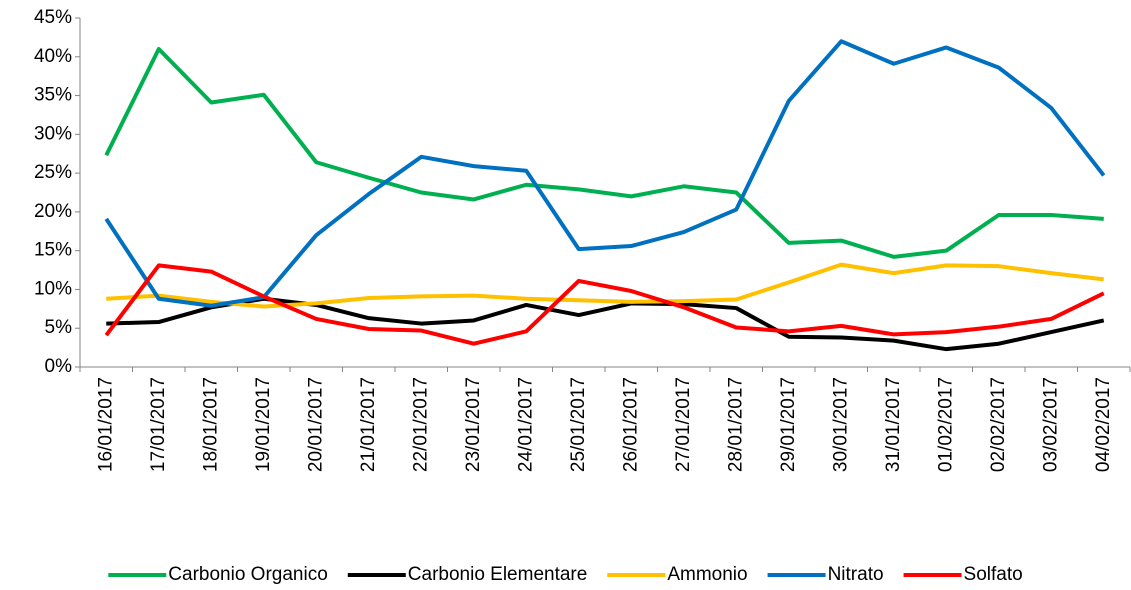 This screenshot has height=590, width=1131. What do you see at coordinates (158, 424) in the screenshot?
I see `x-tick-label: 17/01/2017` at bounding box center [158, 424].